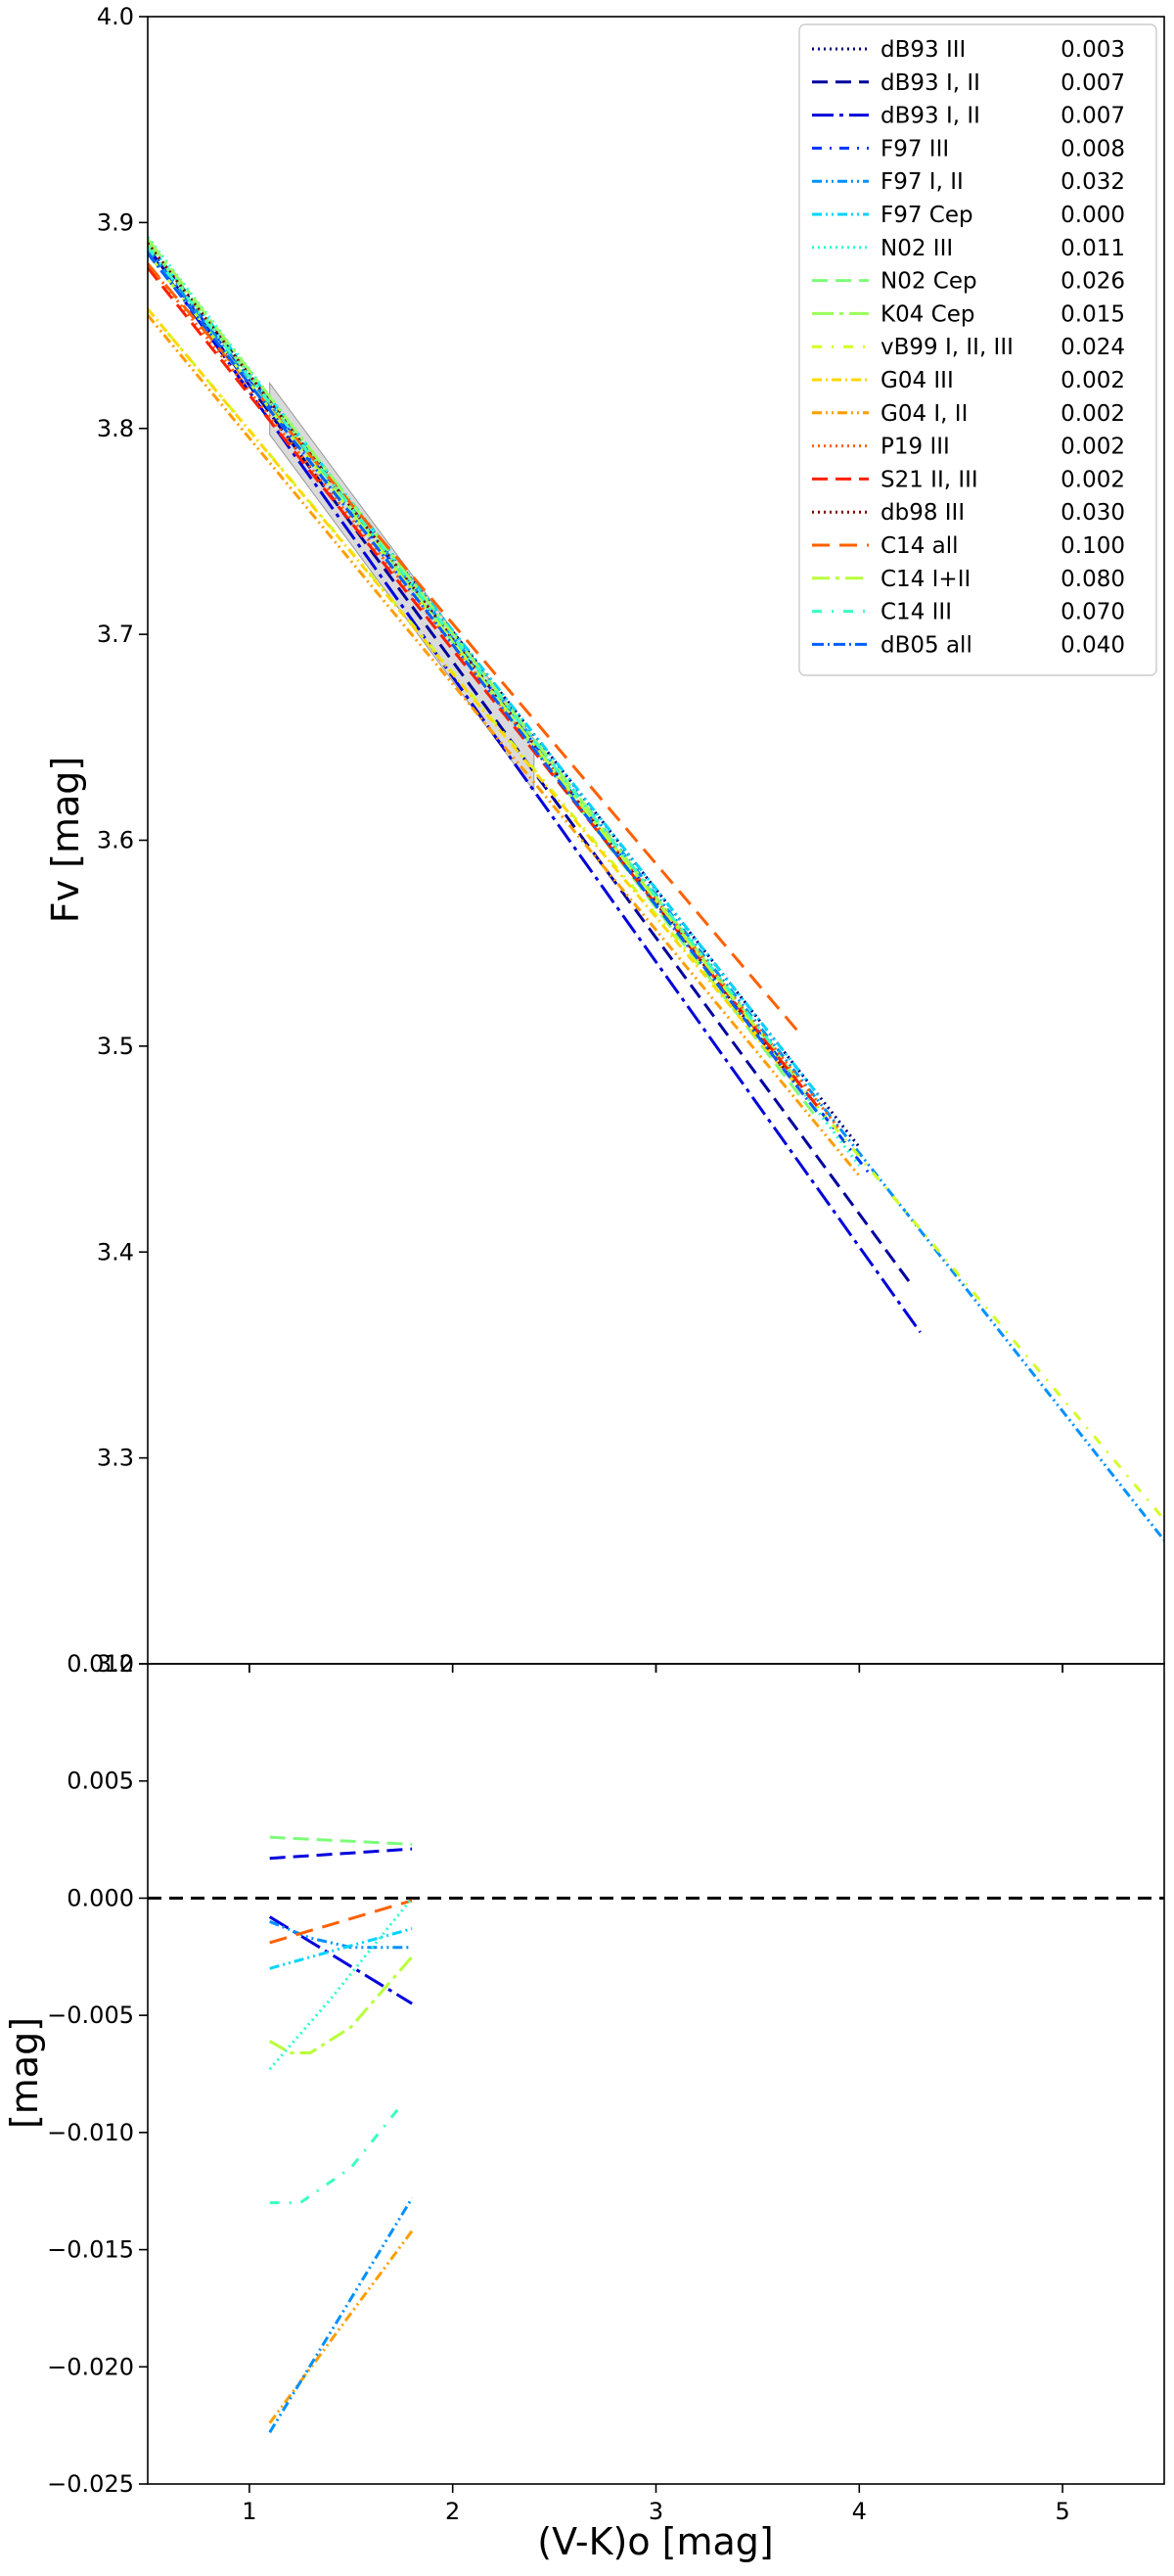 The height and width of the screenshot is (2576, 1174). Describe the element at coordinates (1093, 50) in the screenshot. I see `legend-value: 0.003` at that location.